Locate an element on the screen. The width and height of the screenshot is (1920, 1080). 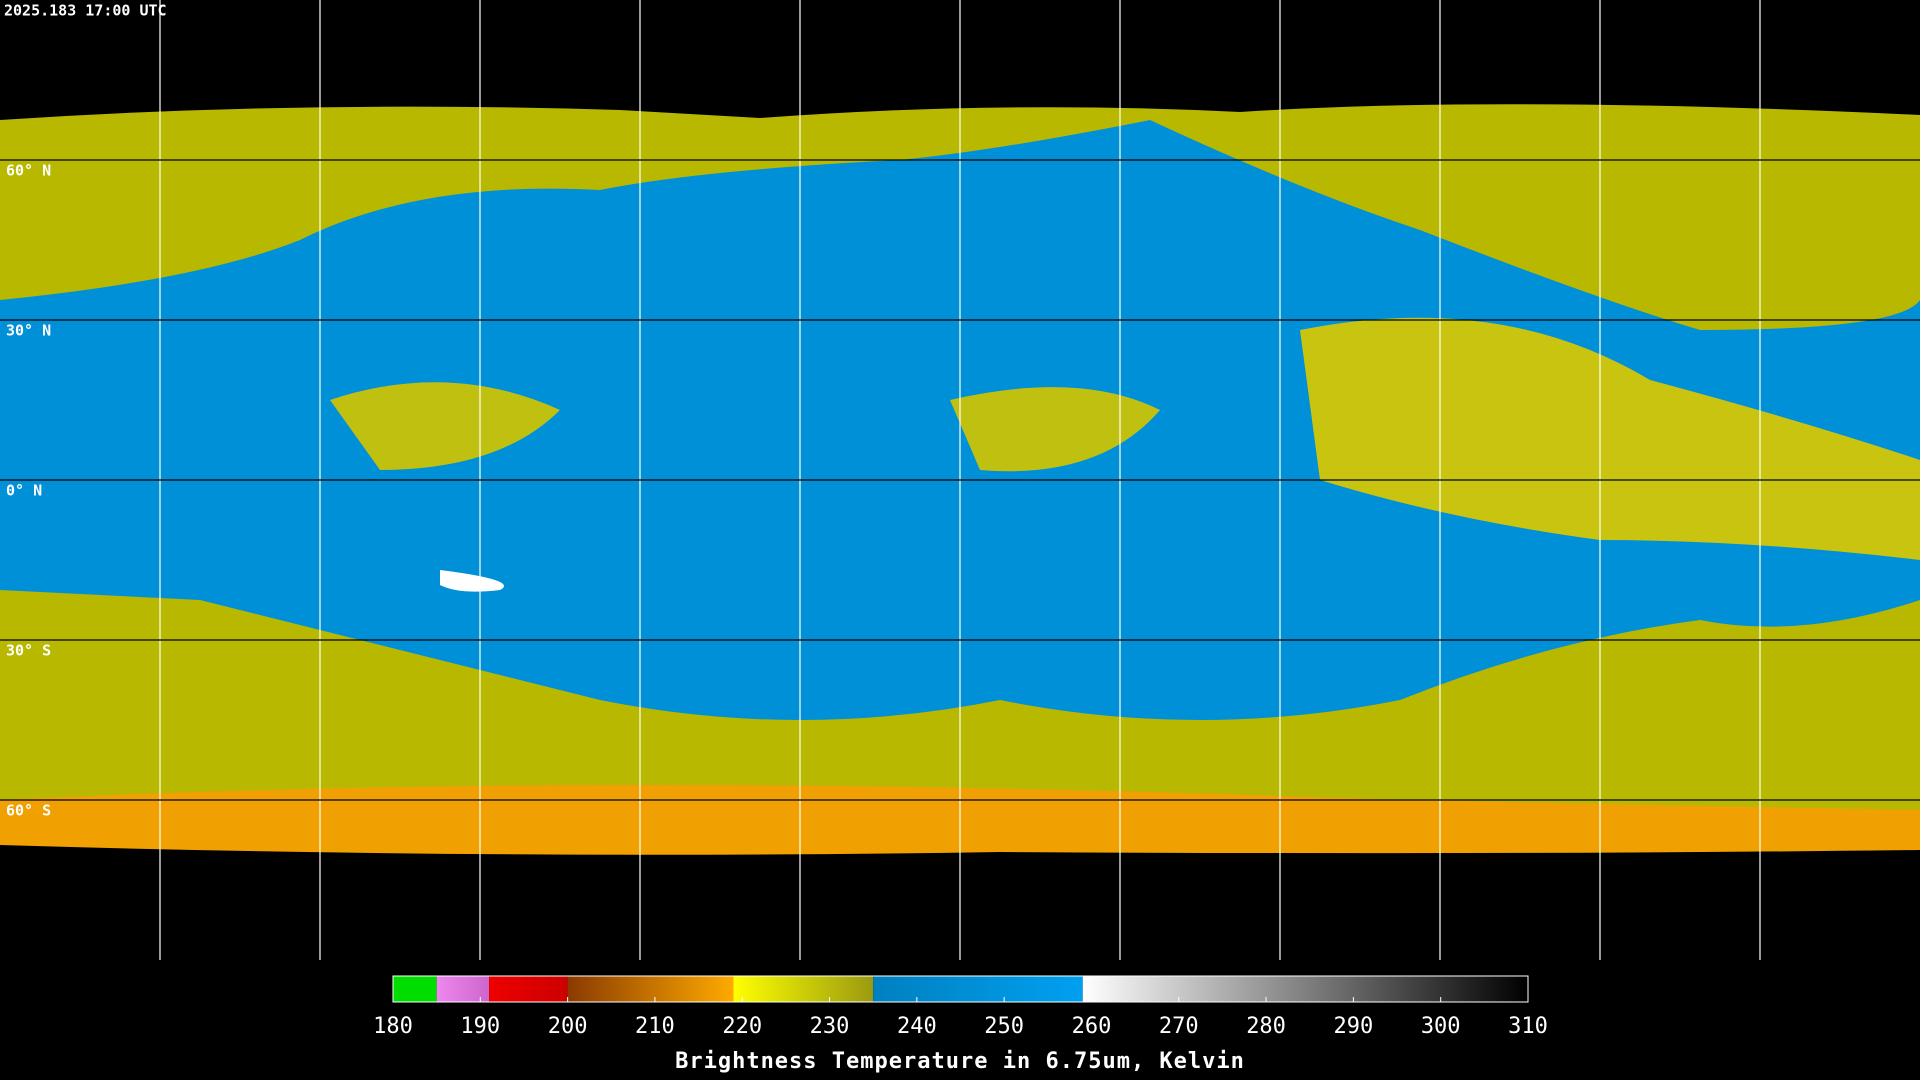
colorbar-tick-label: 270 is located at coordinates (1179, 1026).